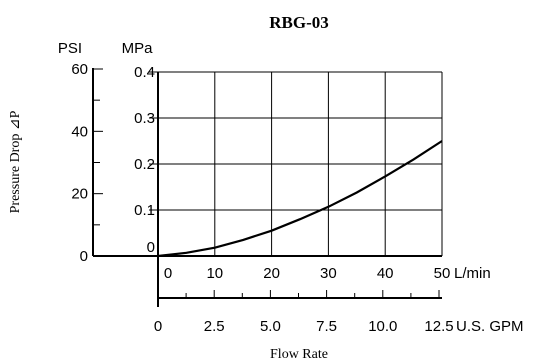  Describe the element at coordinates (382, 326) in the screenshot. I see `gpm-tick-label: 10.0` at that location.